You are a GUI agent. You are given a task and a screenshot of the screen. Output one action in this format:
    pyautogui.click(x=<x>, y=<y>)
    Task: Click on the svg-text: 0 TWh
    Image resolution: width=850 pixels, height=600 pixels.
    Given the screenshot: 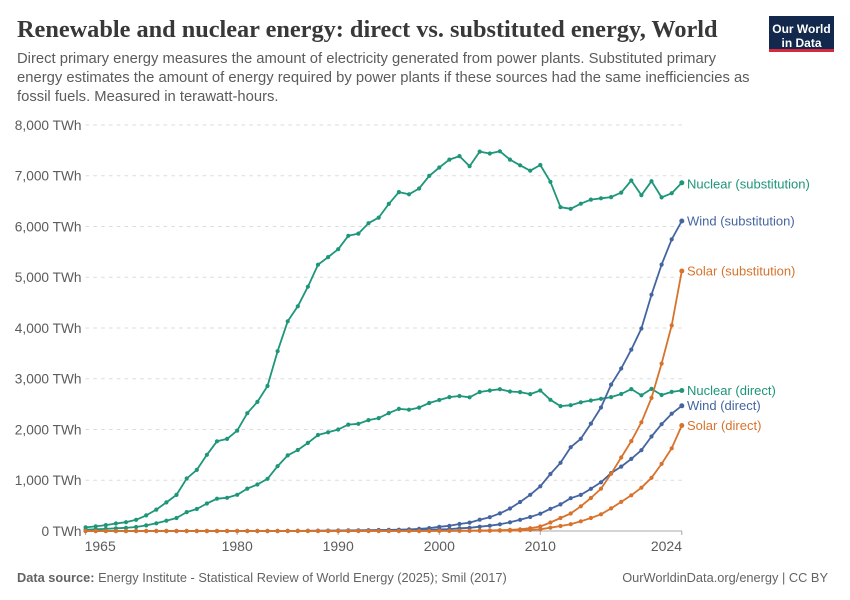 What is the action you would take?
    pyautogui.click(x=61, y=531)
    